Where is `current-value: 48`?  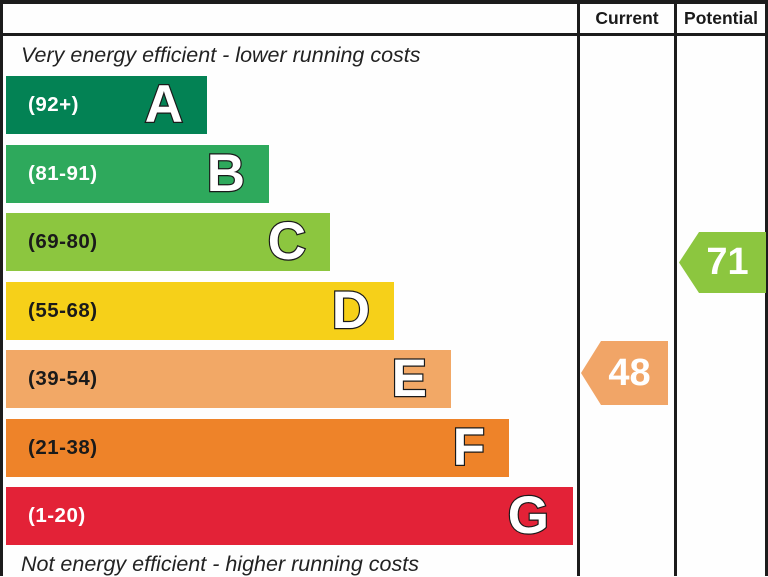
current-value: 48 is located at coordinates (629, 372).